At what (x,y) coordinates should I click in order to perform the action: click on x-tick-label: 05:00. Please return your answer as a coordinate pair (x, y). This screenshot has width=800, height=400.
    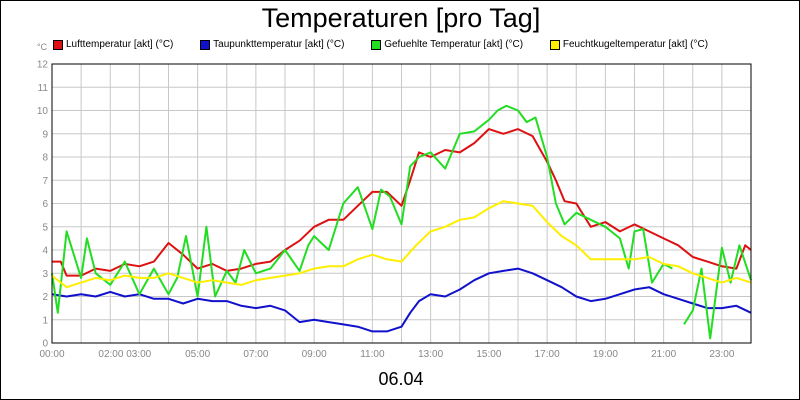
    Looking at the image, I should click on (197, 354).